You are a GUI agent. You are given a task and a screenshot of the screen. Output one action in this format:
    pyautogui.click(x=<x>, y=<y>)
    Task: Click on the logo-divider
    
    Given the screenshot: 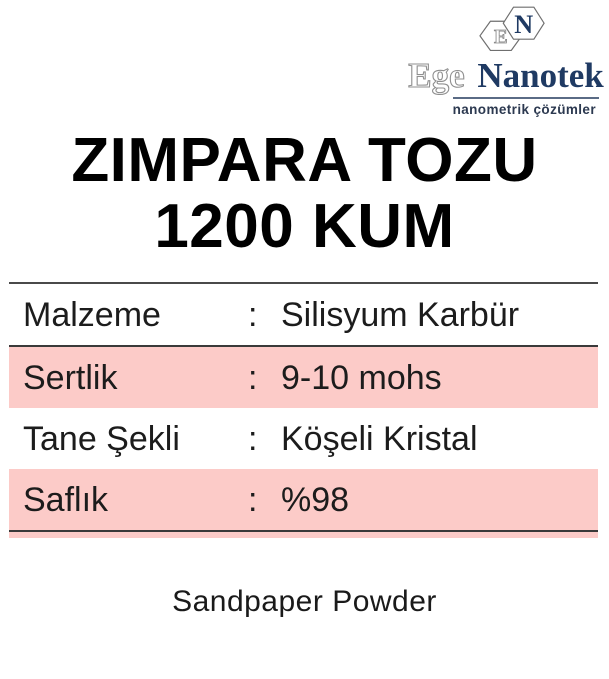 What is the action you would take?
    pyautogui.click(x=526, y=98)
    